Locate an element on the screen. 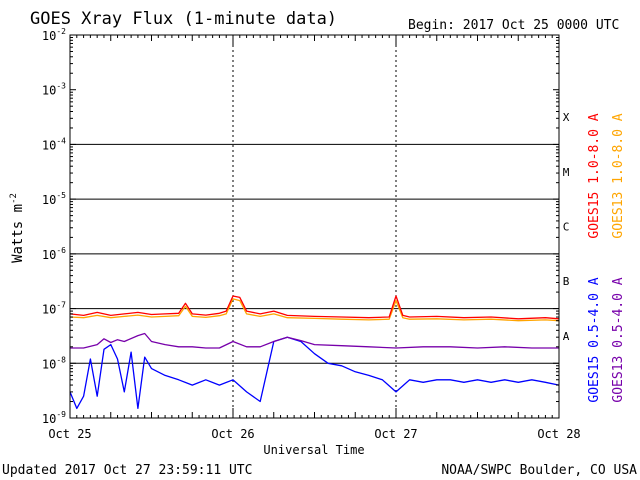 This screenshot has width=640, height=480. flare-class-label: C is located at coordinates (566, 227).